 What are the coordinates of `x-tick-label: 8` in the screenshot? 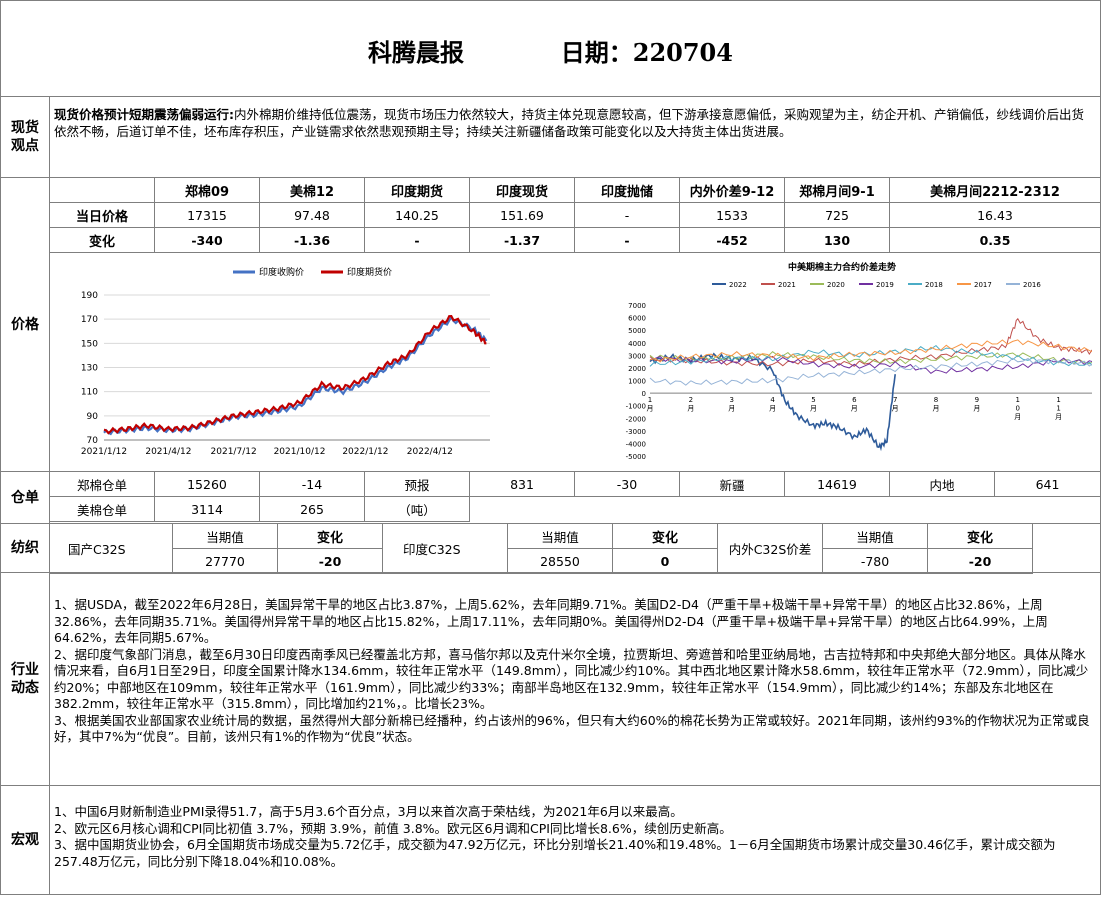 It's located at (936, 400).